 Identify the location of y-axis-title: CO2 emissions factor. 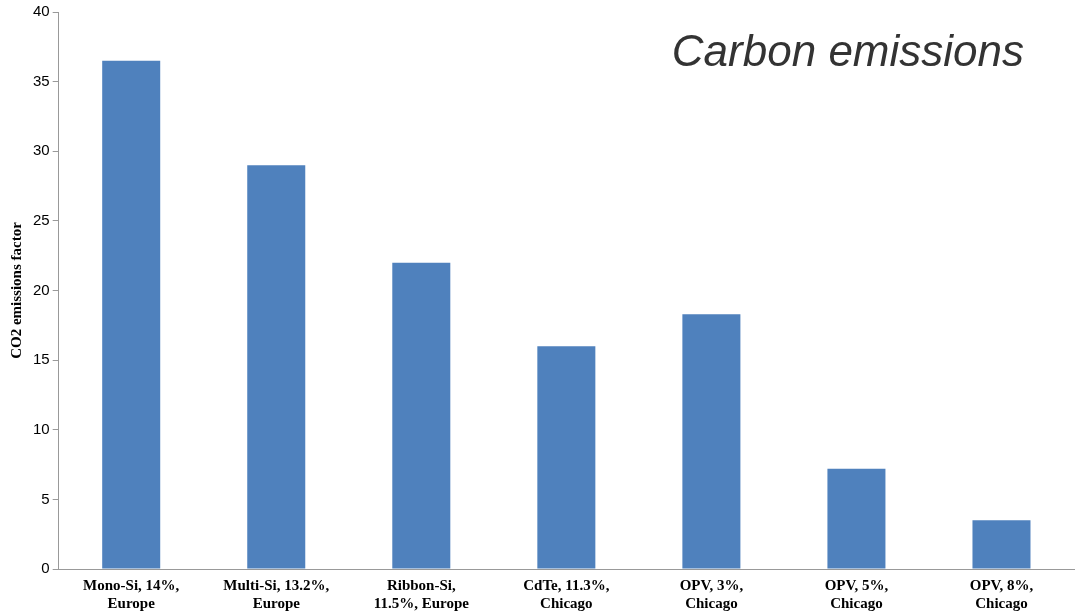
(15, 290).